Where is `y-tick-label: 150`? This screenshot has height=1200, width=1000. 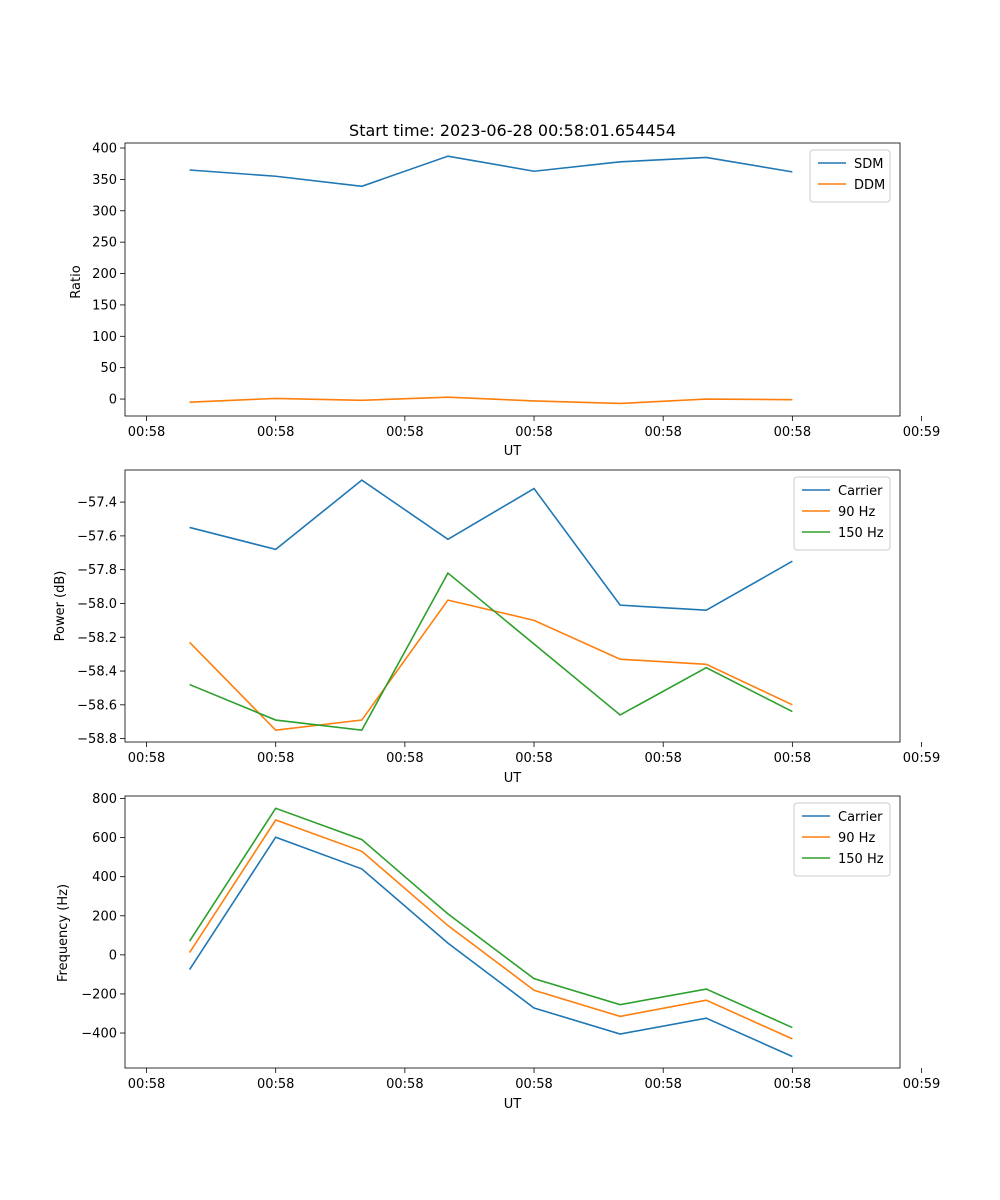 y-tick-label: 150 is located at coordinates (104, 305).